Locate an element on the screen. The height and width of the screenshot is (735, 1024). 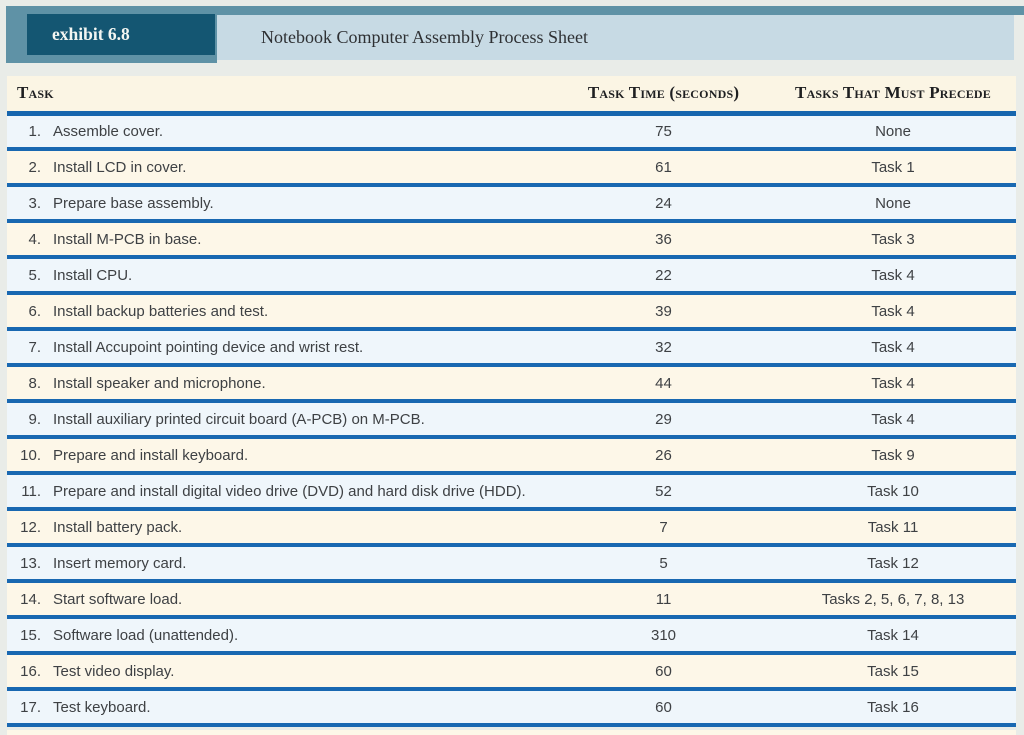
task-time-value: 32 is located at coordinates (664, 348).